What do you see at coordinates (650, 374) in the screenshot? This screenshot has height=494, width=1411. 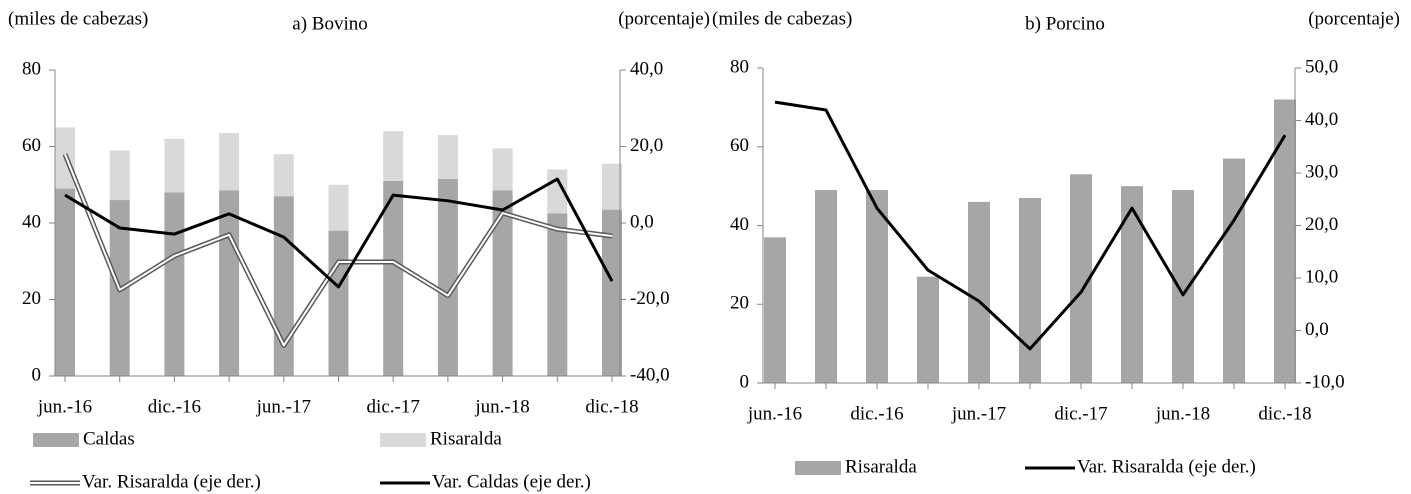 I see `y2-tick-label: -40,0` at bounding box center [650, 374].